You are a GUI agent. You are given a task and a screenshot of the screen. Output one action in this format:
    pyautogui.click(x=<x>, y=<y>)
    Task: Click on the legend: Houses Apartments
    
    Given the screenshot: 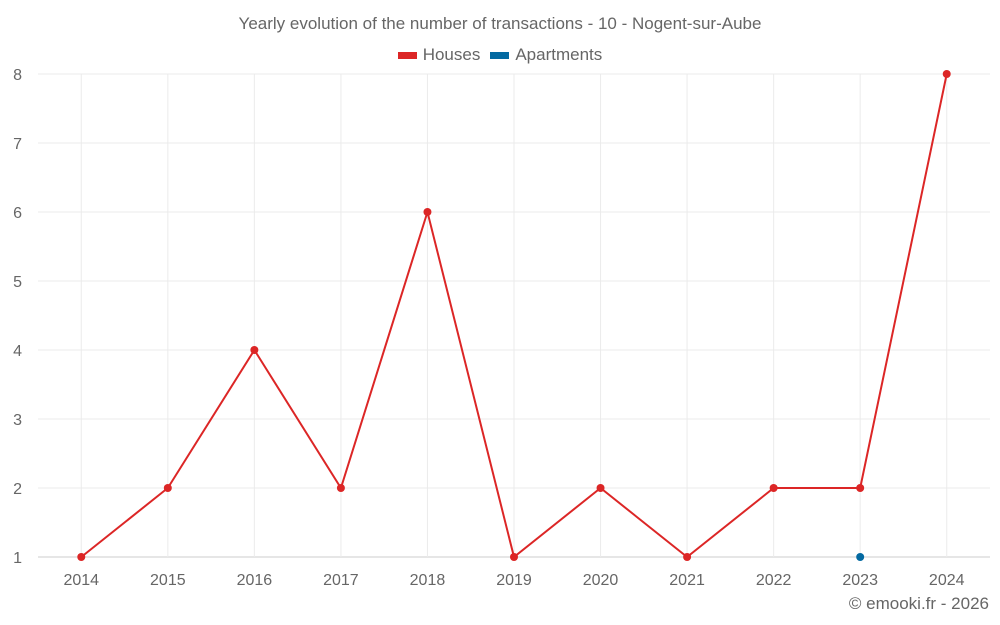 What is the action you would take?
    pyautogui.click(x=500, y=55)
    